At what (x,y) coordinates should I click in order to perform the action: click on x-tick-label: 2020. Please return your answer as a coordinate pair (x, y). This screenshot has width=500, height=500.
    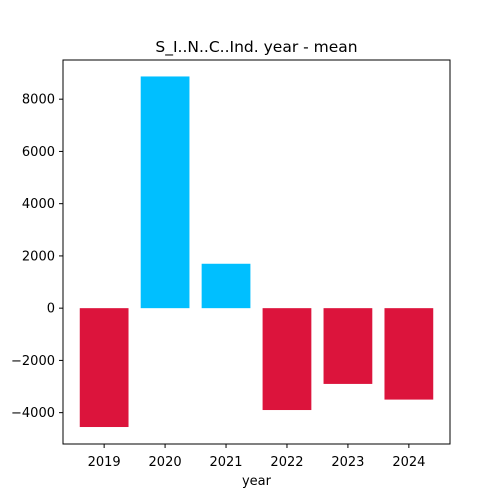
    Looking at the image, I should click on (165, 462).